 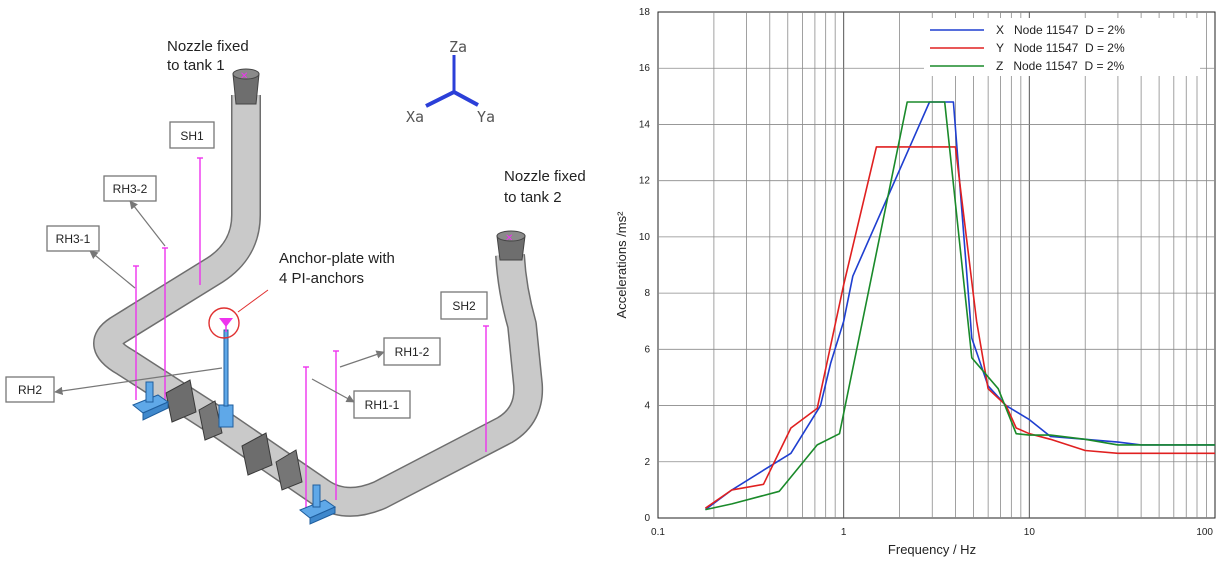 I want to click on pipe-flanges, so click(x=234, y=435).